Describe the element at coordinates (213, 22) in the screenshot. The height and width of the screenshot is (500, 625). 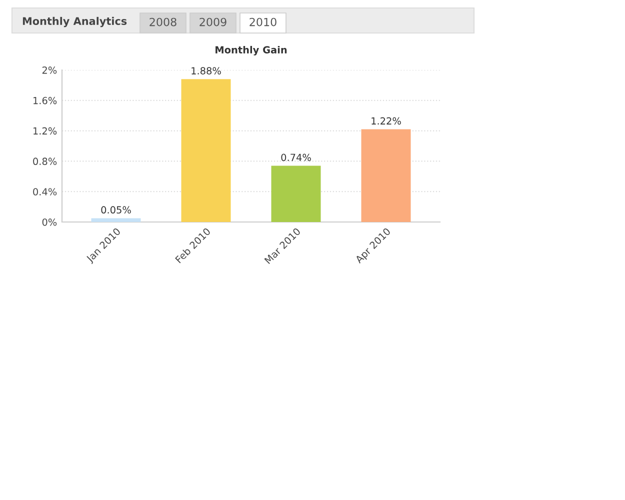
I see `text: 2009` at that location.